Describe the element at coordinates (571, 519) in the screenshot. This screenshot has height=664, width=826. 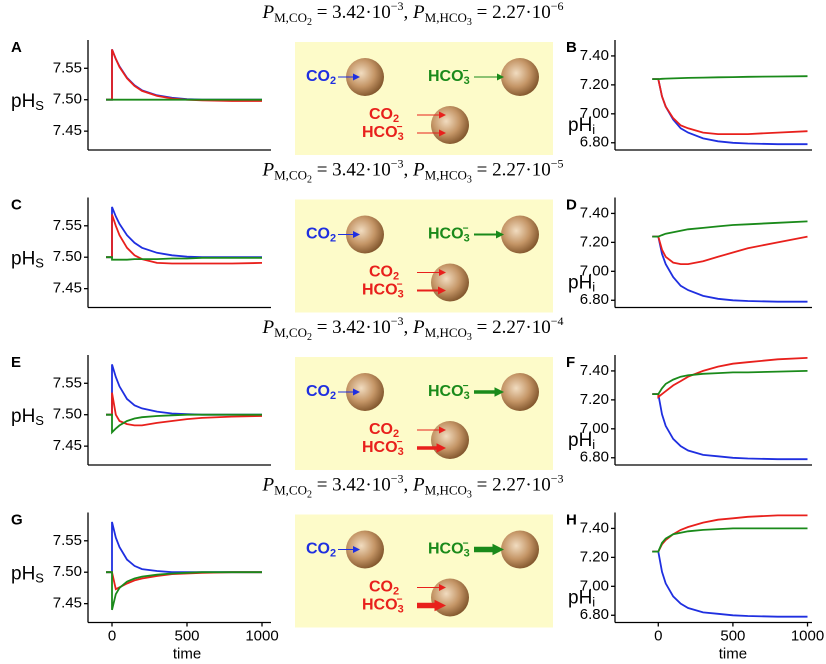
I see `panel-letter: H` at that location.